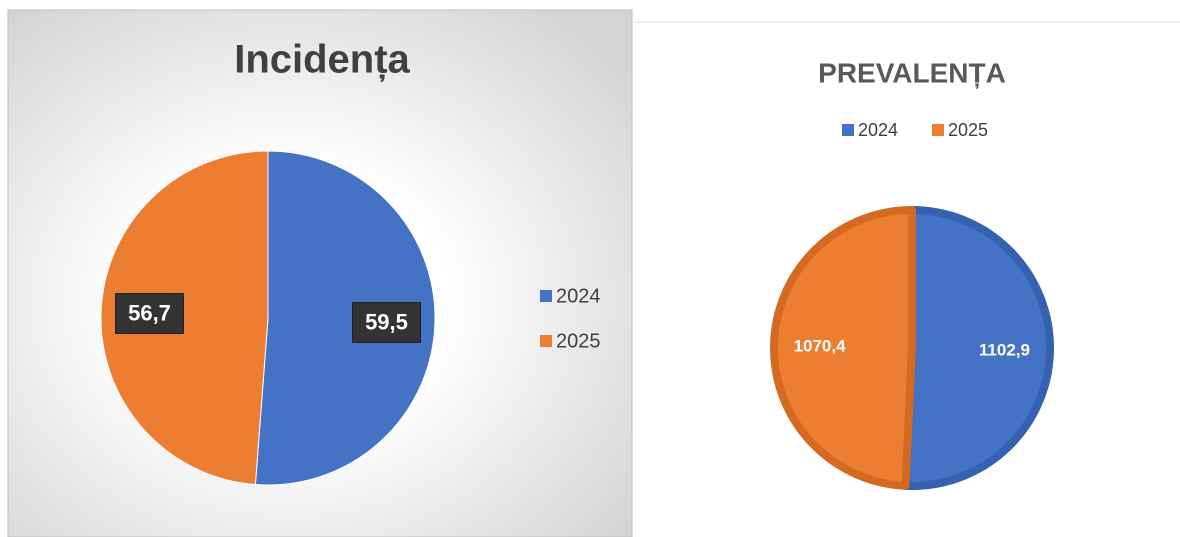 Image resolution: width=1180 pixels, height=537 pixels. I want to click on chart-title: PREVALENȚA, so click(912, 72).